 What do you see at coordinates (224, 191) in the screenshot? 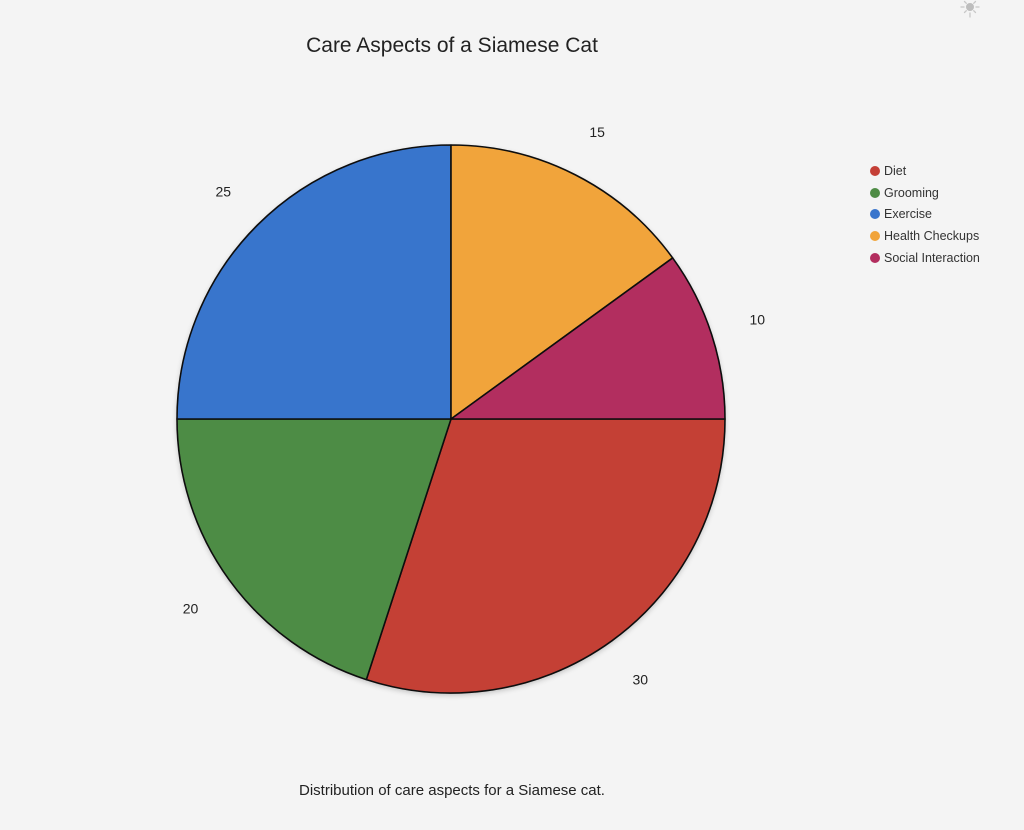
I see `data-label-exercise: 25` at bounding box center [224, 191].